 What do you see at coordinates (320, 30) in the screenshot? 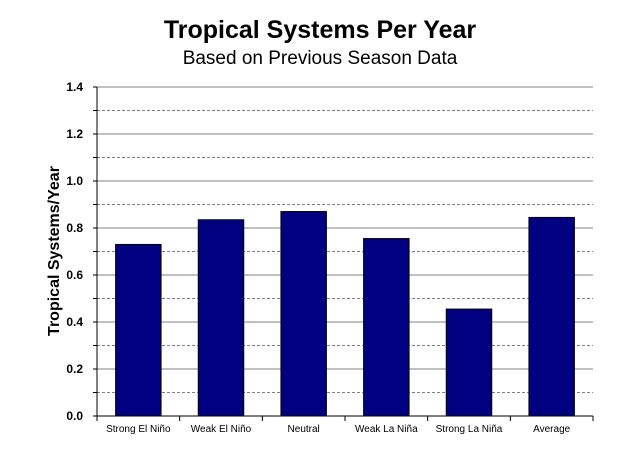
I see `chart-title: Tropical Systems Per Year` at bounding box center [320, 30].